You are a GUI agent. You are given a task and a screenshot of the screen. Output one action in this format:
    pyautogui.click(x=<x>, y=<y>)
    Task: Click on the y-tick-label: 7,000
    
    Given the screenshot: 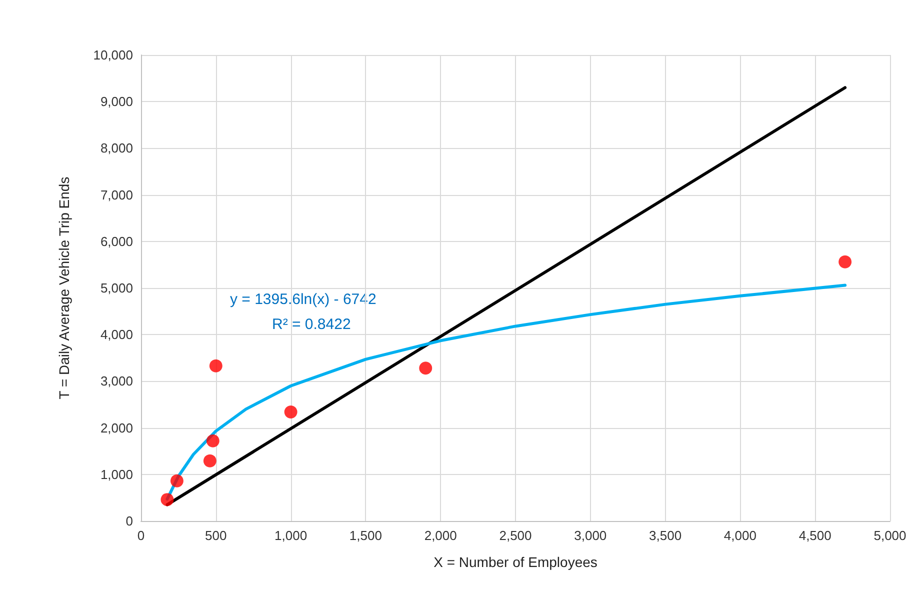 What is the action you would take?
    pyautogui.click(x=116, y=194)
    